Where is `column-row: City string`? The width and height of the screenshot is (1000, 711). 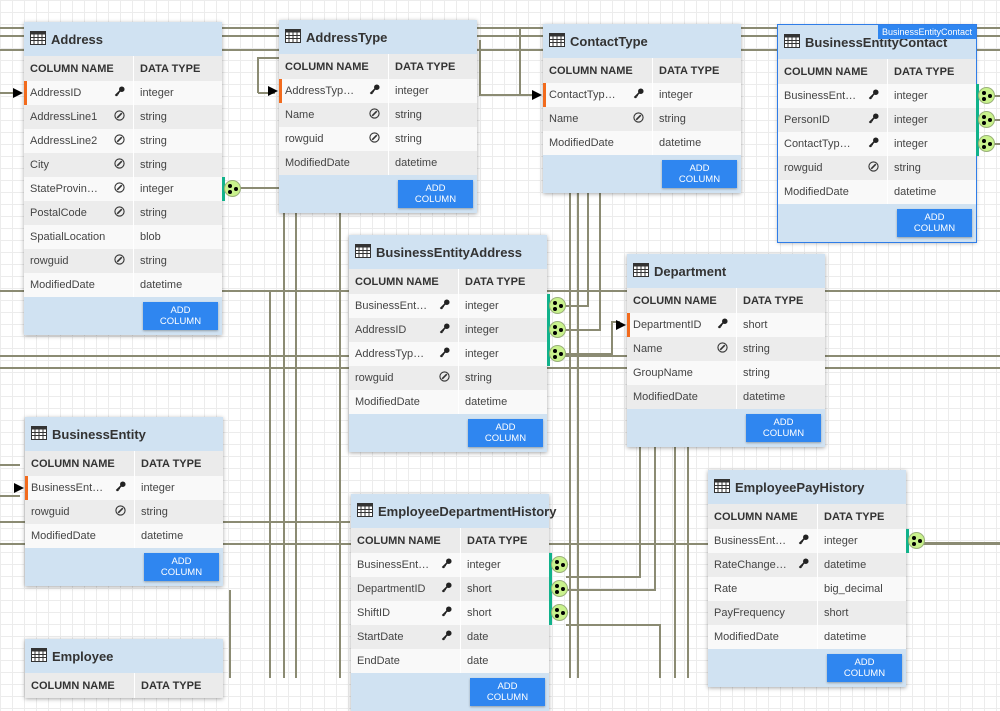 column-row: City string is located at coordinates (123, 165).